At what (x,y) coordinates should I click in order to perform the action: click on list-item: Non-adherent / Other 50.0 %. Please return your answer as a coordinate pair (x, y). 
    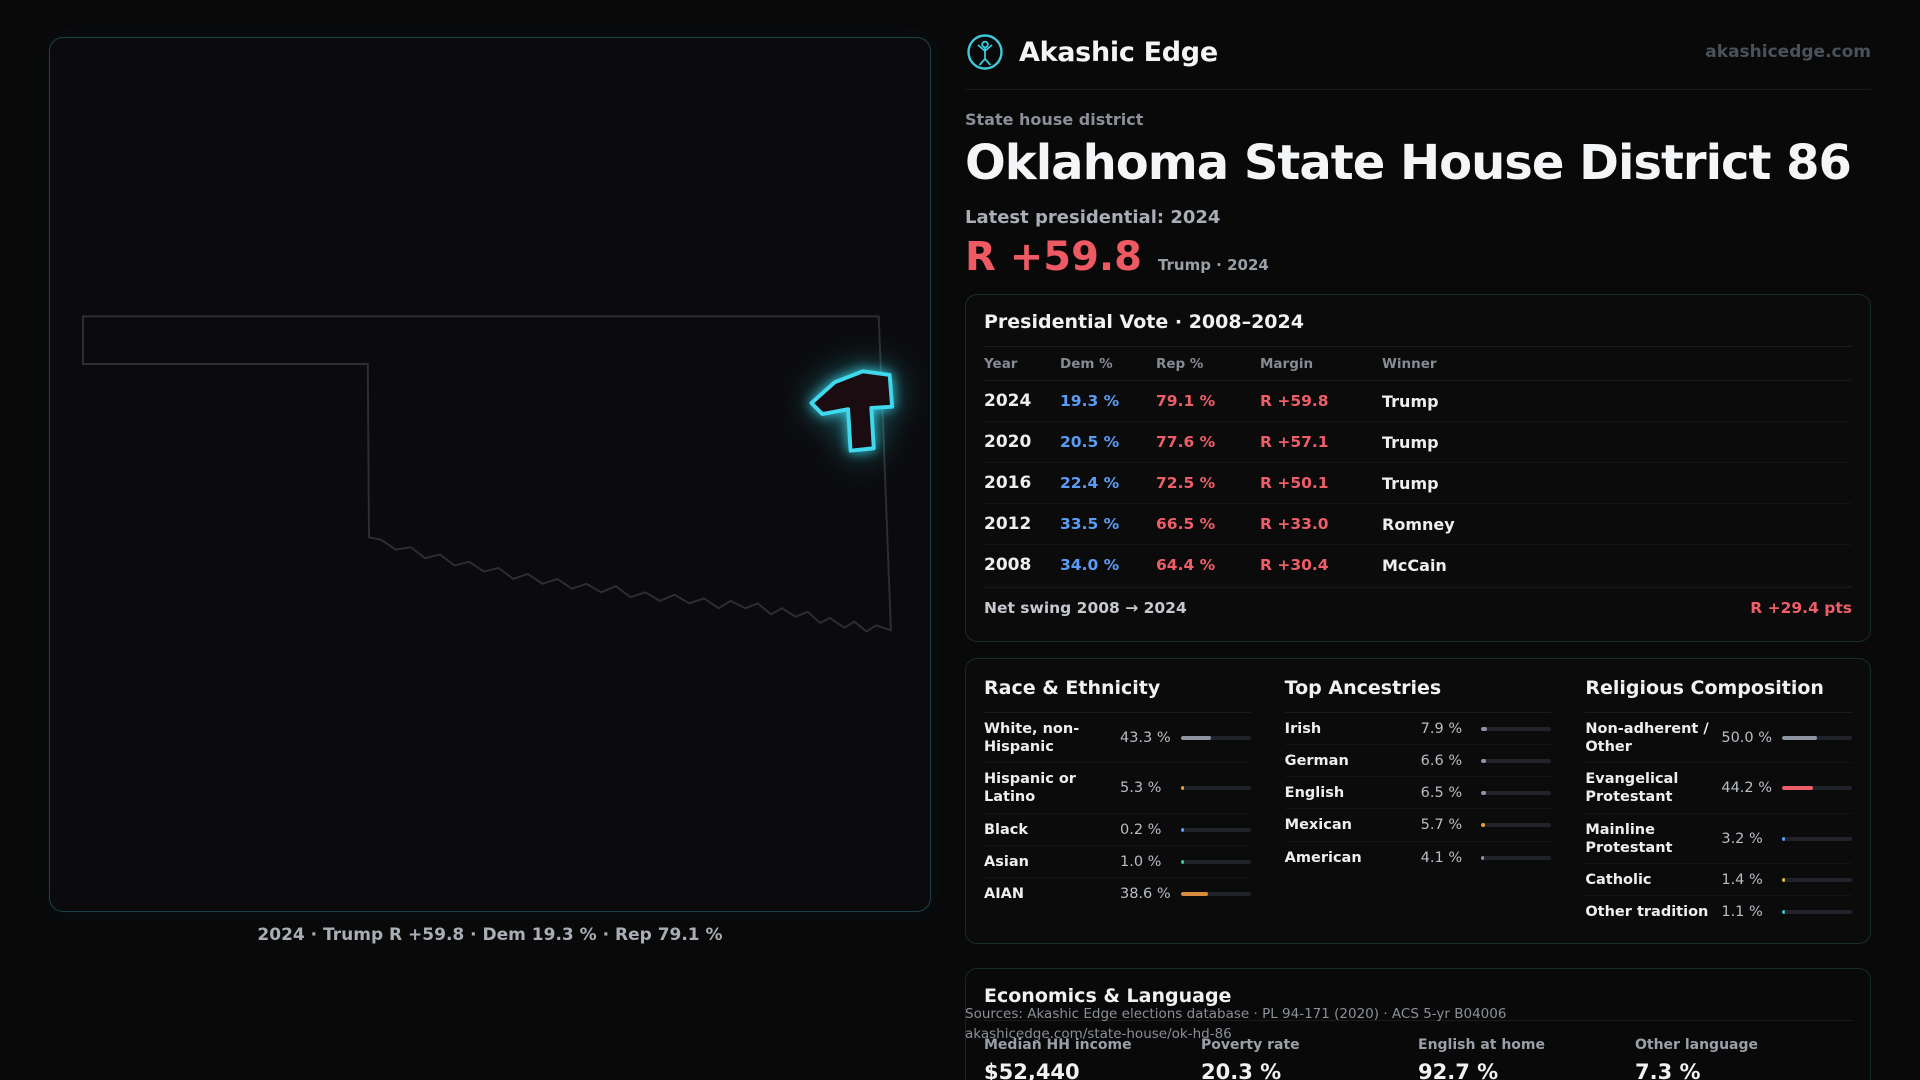
    Looking at the image, I should click on (1719, 738).